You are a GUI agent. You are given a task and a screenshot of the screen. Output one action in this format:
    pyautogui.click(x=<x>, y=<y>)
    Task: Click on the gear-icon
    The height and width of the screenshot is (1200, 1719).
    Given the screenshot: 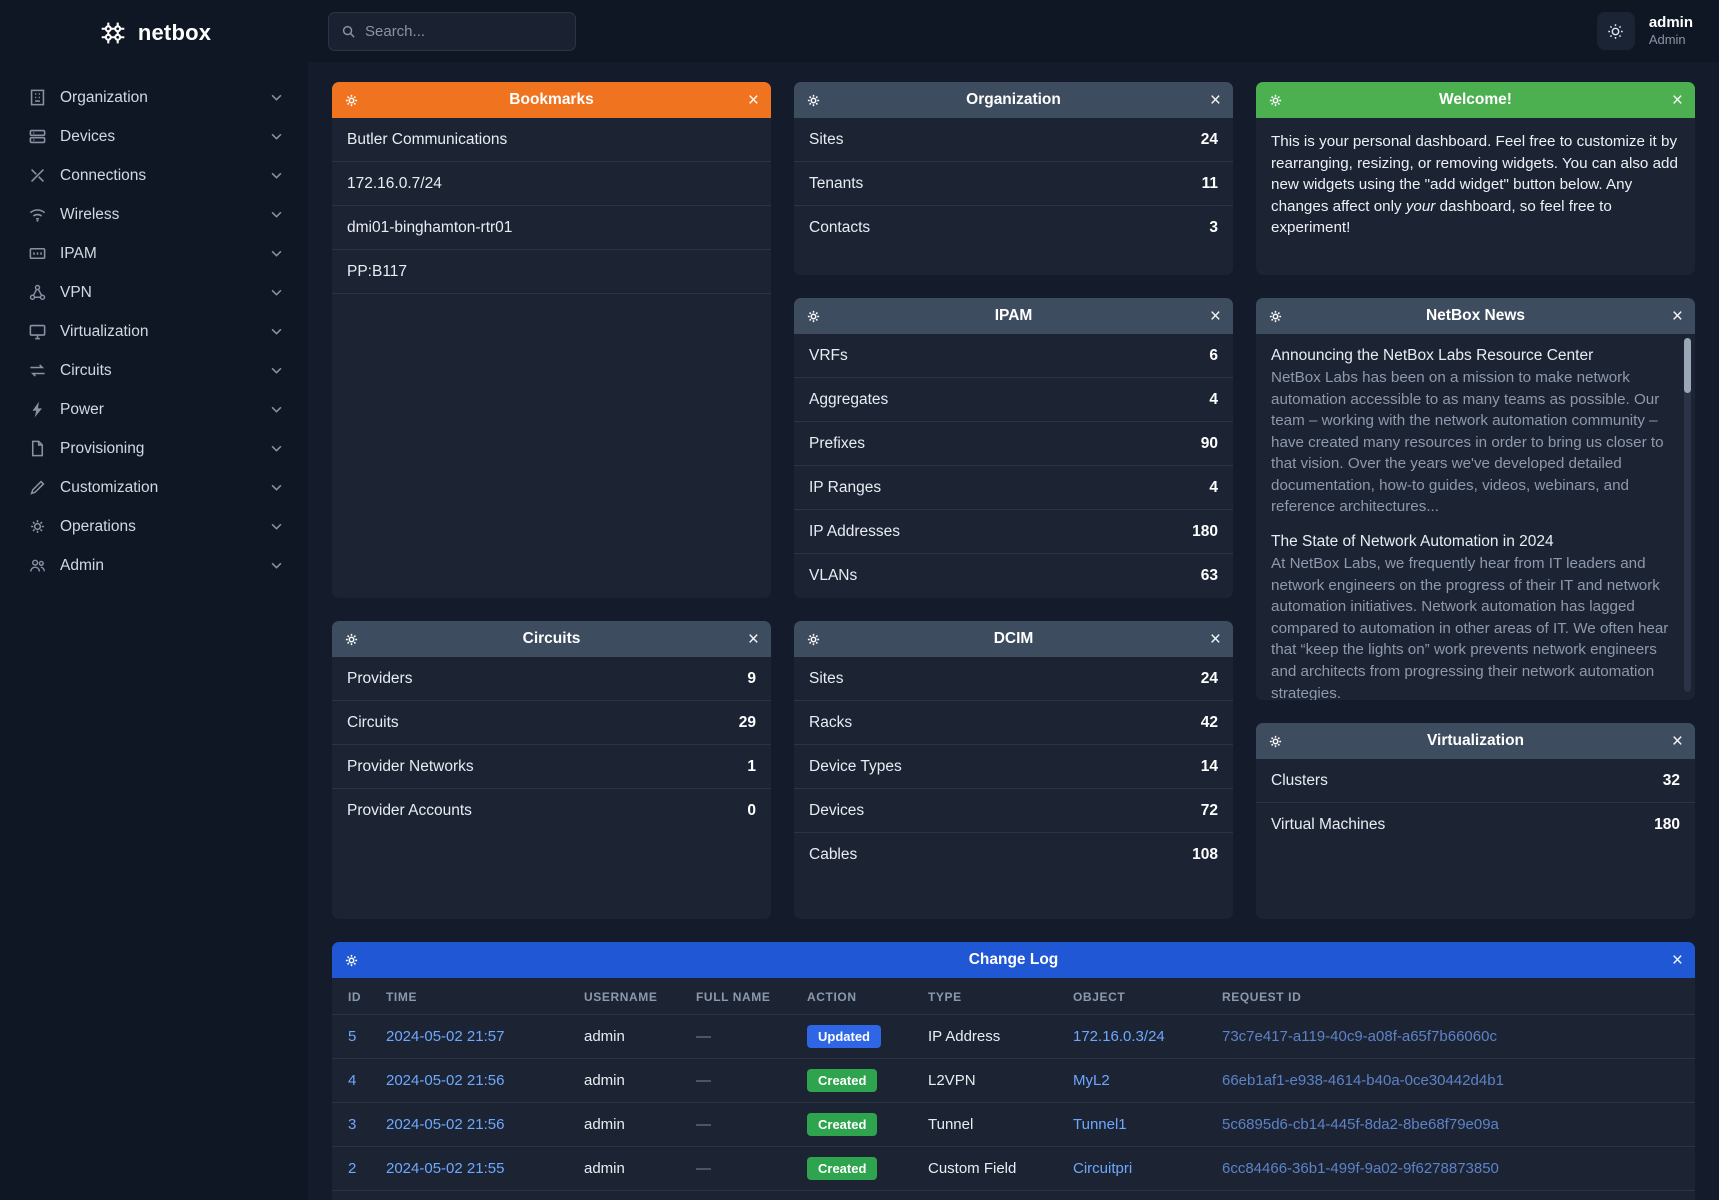 What is the action you would take?
    pyautogui.click(x=37, y=526)
    